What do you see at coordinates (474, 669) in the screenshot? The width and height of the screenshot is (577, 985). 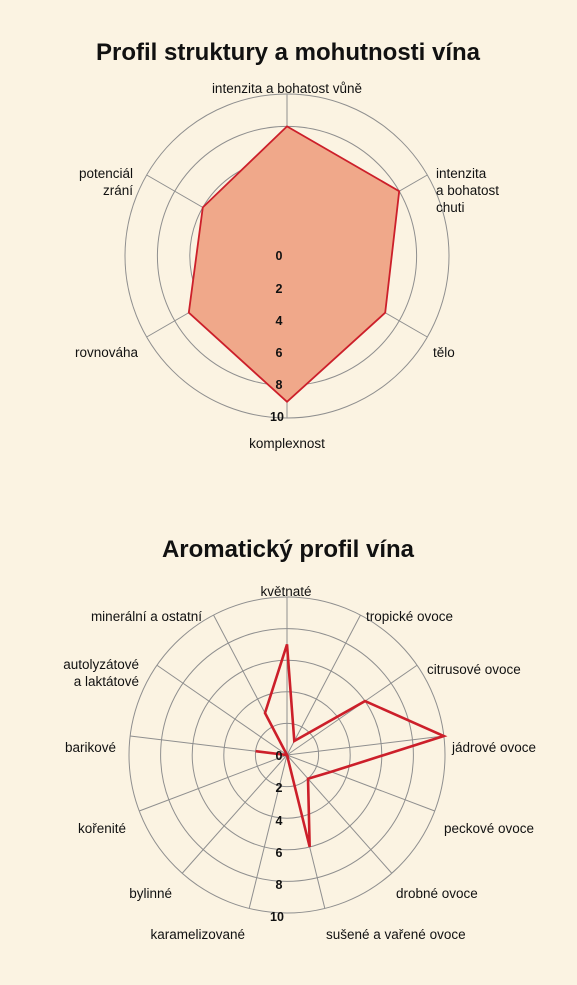 I see `axis-label-citrusove-ovoce: citrusové ovoce` at bounding box center [474, 669].